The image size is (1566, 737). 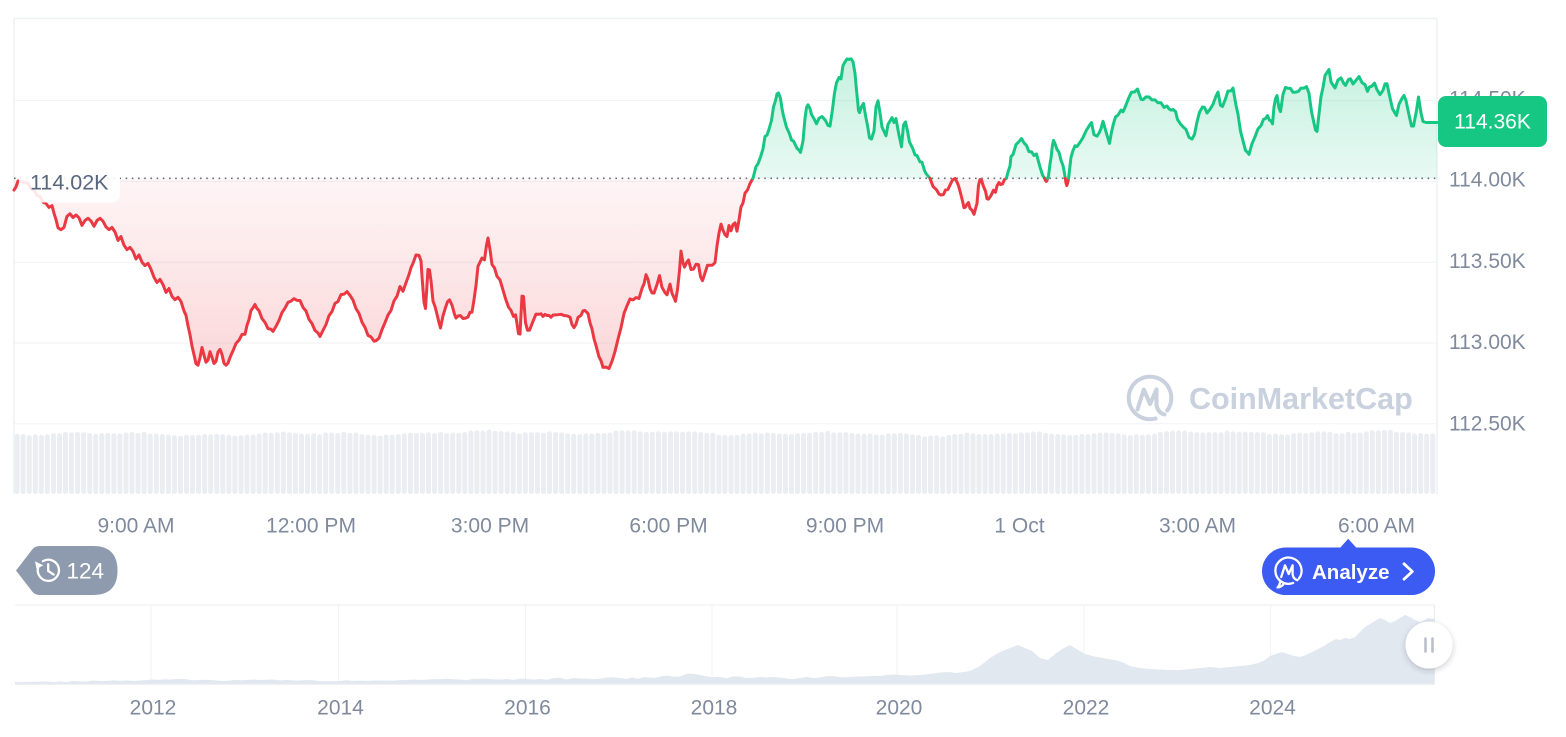 What do you see at coordinates (311, 526) in the screenshot?
I see `svg-text: 12:00 PM` at bounding box center [311, 526].